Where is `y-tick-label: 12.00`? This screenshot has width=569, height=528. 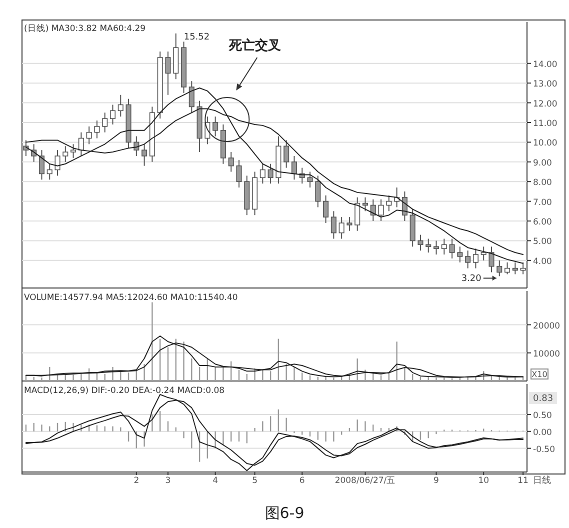 y-tick-label: 12.00 is located at coordinates (545, 104).